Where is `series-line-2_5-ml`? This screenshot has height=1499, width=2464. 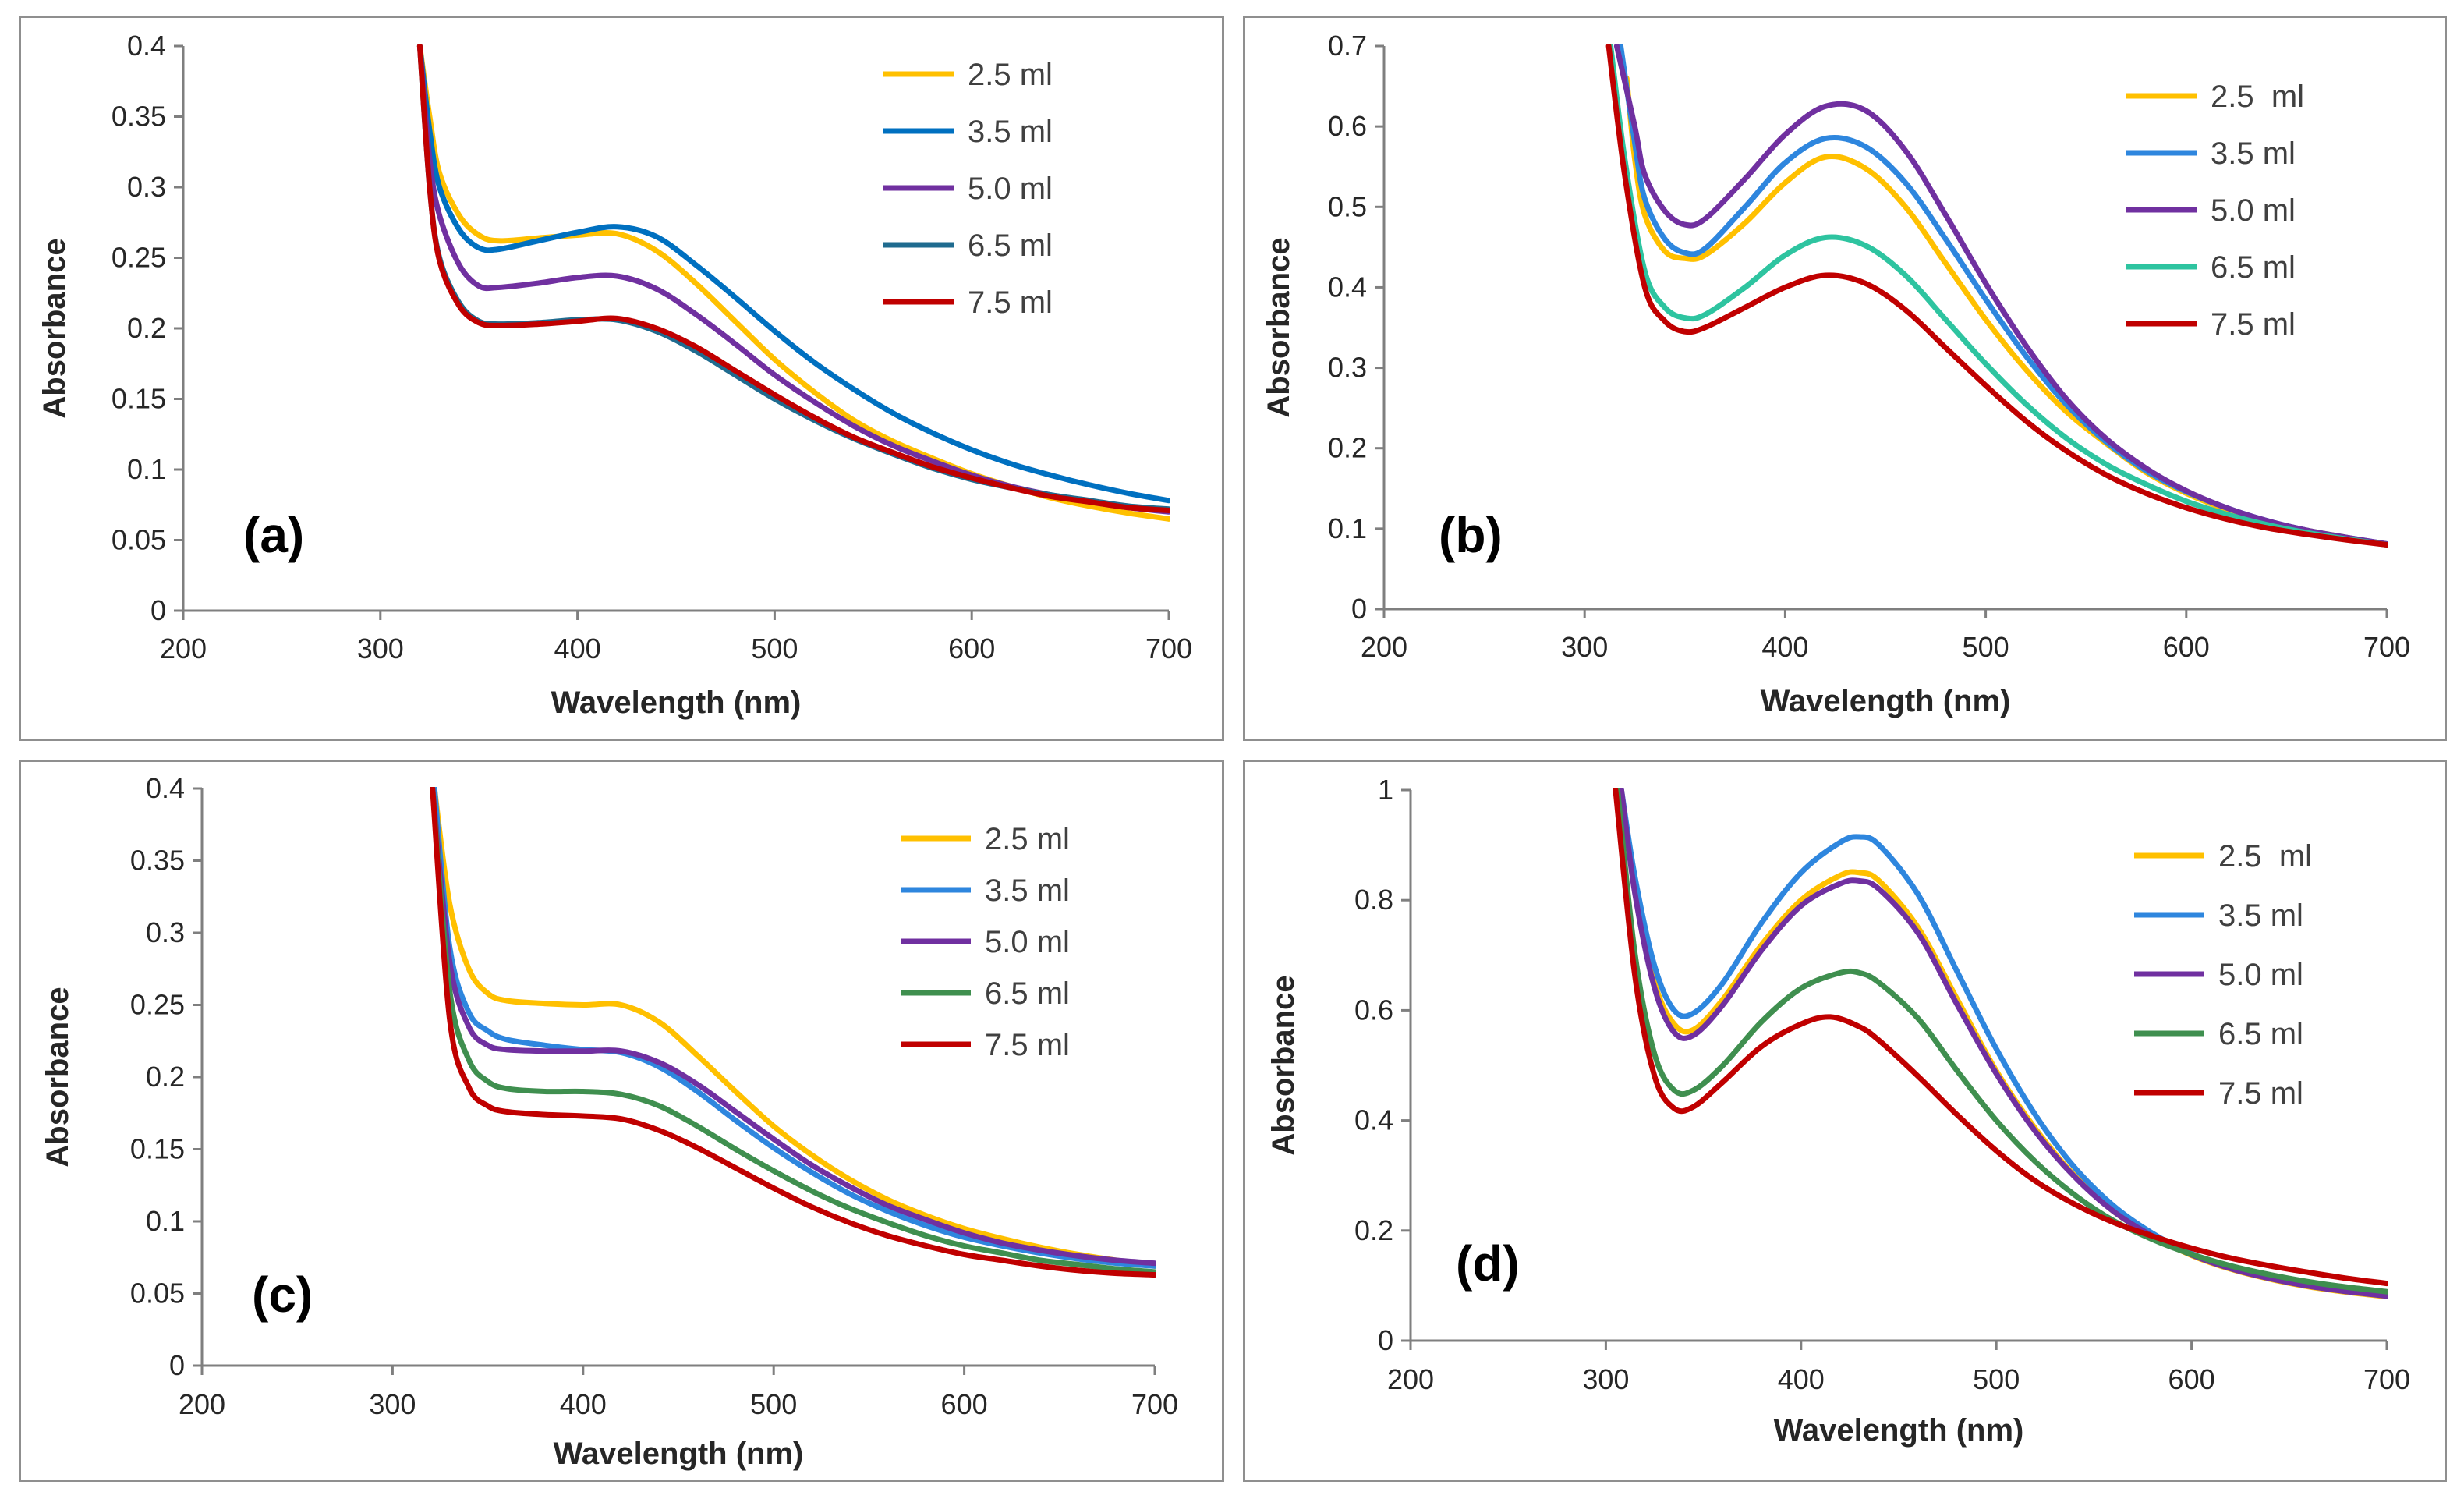
series-line-2_5-ml is located at coordinates (794, 1028).